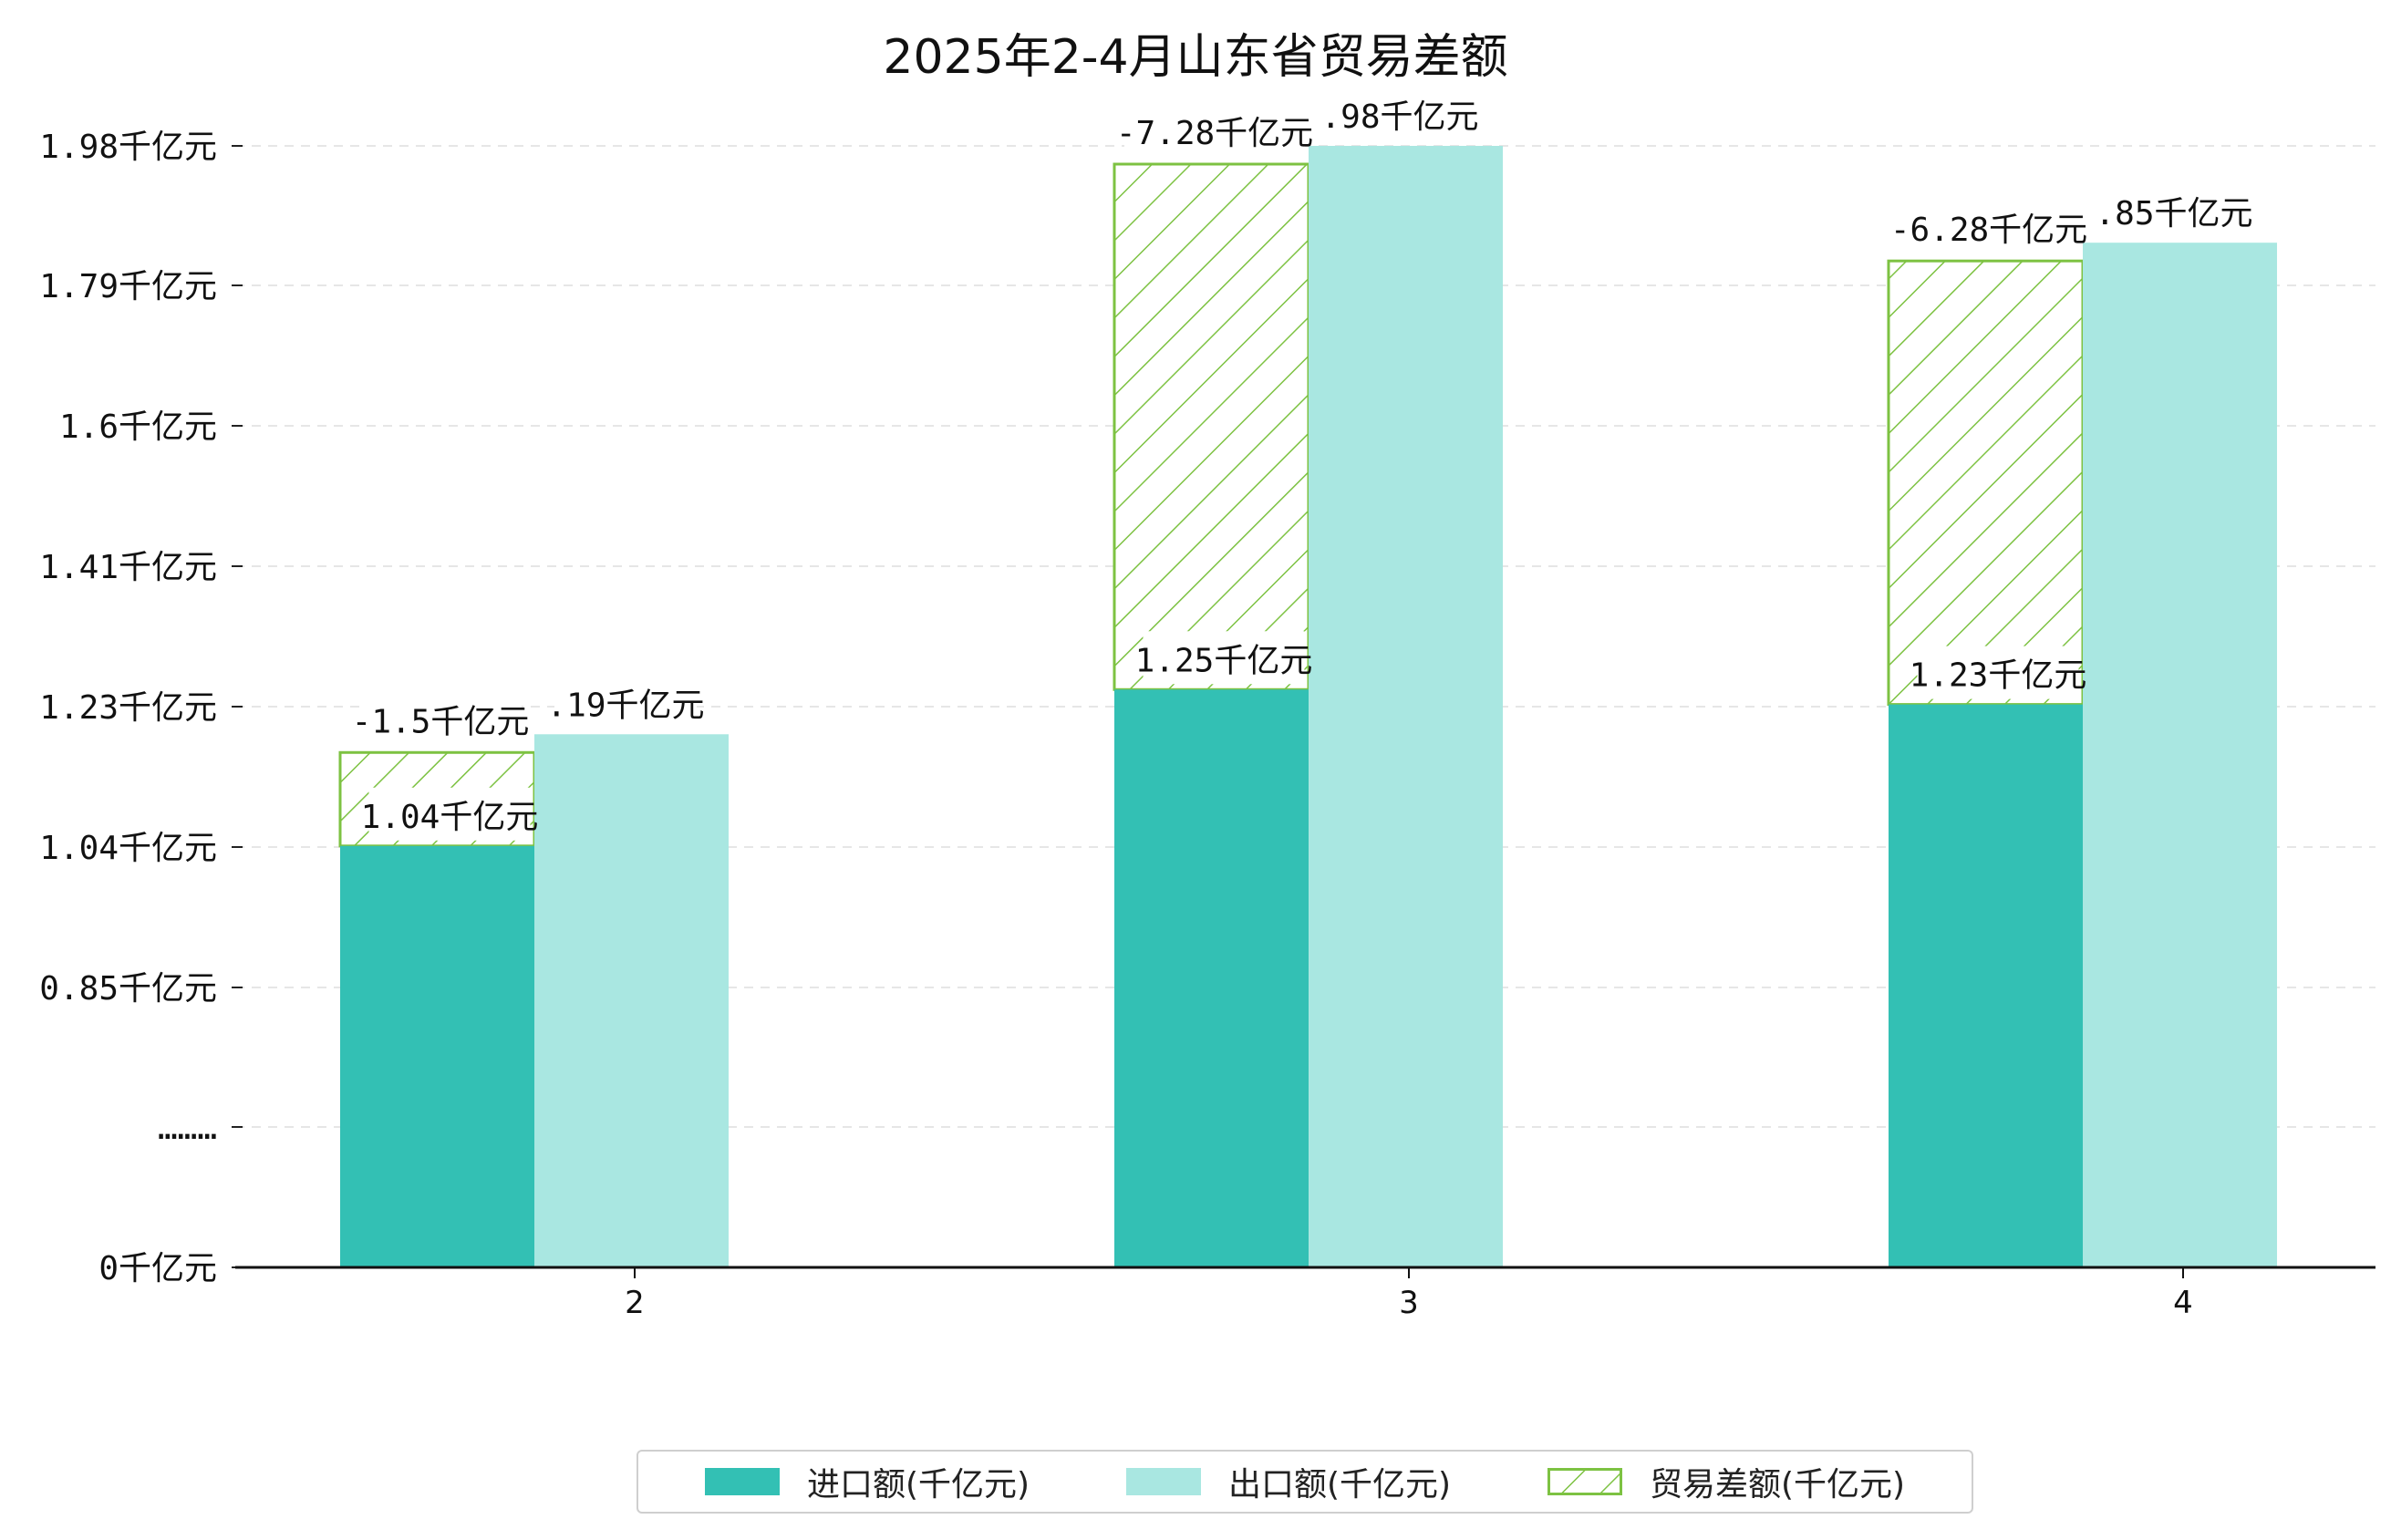 The height and width of the screenshot is (1540, 2391). What do you see at coordinates (138, 427) in the screenshot?
I see `y-tick-label: 1.6千亿元` at bounding box center [138, 427].